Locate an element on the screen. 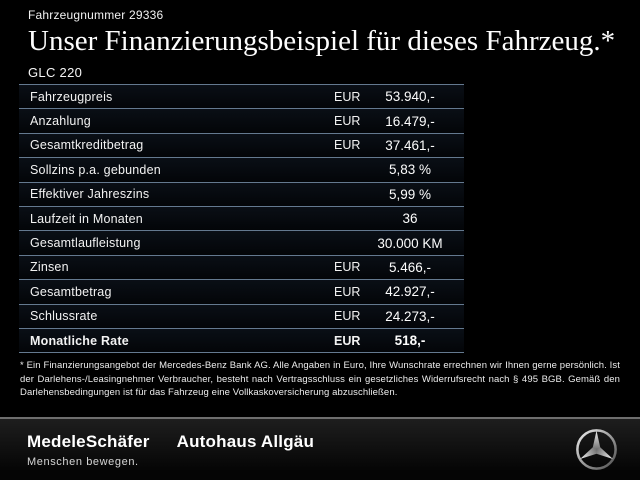  row-value: 24.273,- is located at coordinates (410, 316).